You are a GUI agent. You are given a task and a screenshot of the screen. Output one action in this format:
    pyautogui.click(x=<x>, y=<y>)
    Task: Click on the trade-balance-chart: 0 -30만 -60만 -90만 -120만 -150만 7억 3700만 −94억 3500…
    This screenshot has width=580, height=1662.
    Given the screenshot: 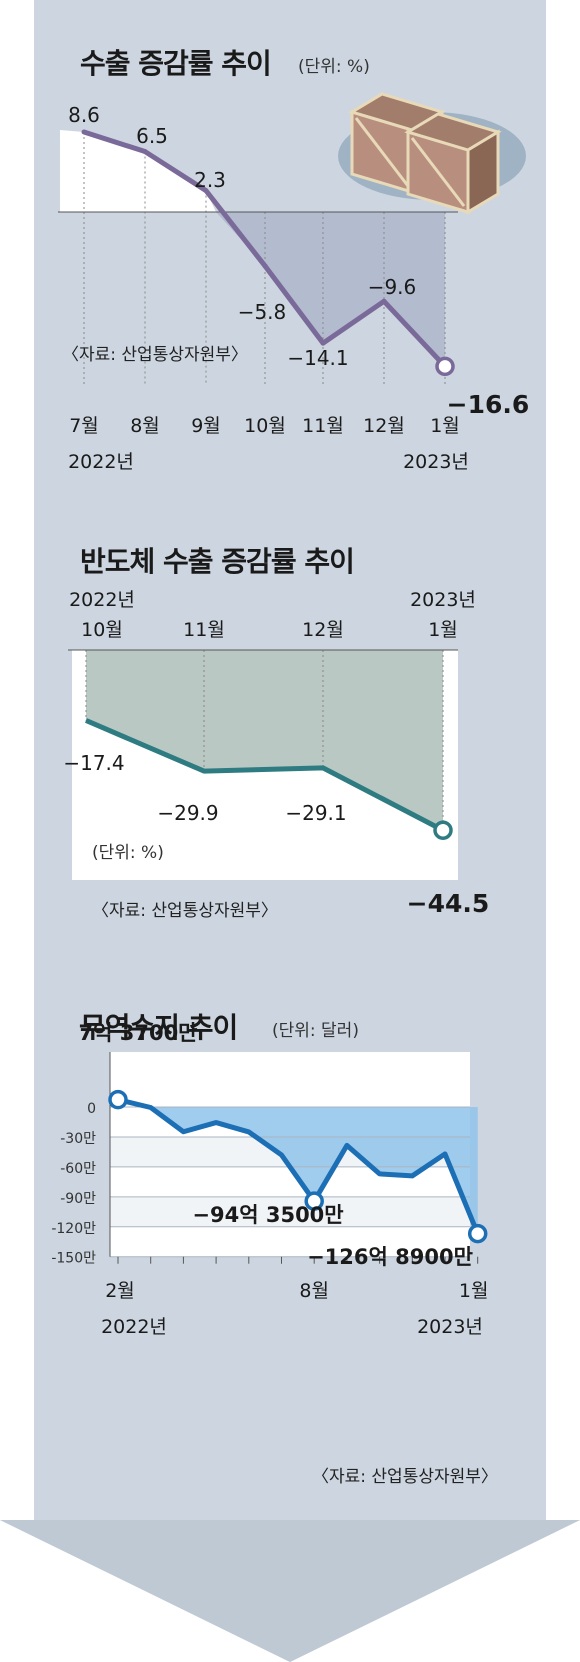 What is the action you would take?
    pyautogui.click(x=270, y=1179)
    